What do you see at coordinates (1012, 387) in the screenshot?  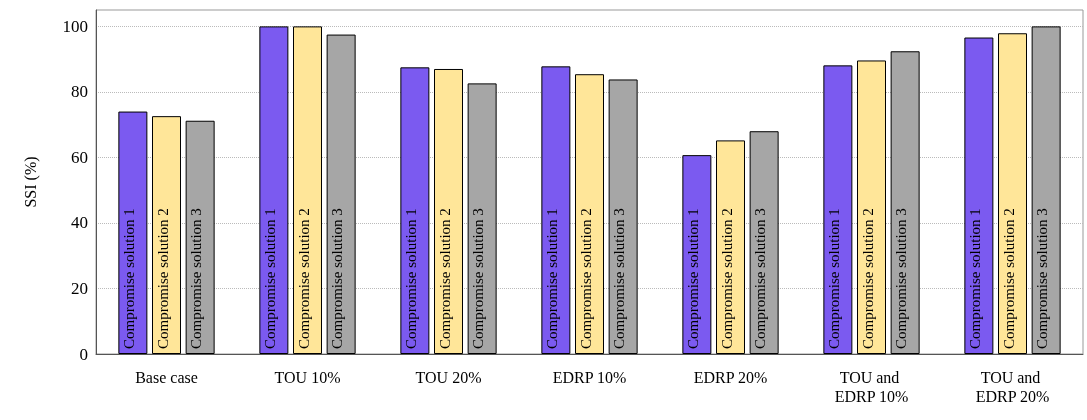 I see `x-tick-label: TOU and EDRP 20%` at bounding box center [1012, 387].